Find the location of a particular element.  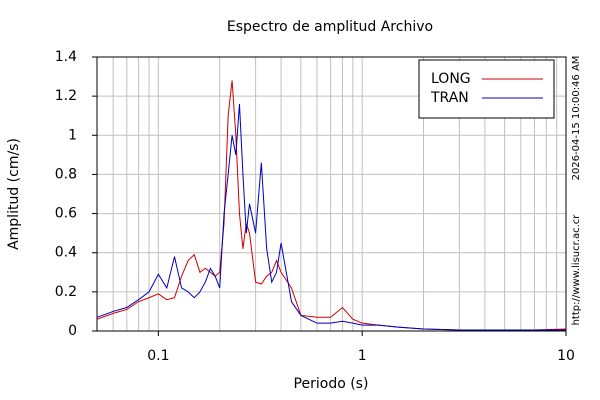

y-tick-label: 0.2 is located at coordinates (66, 292).